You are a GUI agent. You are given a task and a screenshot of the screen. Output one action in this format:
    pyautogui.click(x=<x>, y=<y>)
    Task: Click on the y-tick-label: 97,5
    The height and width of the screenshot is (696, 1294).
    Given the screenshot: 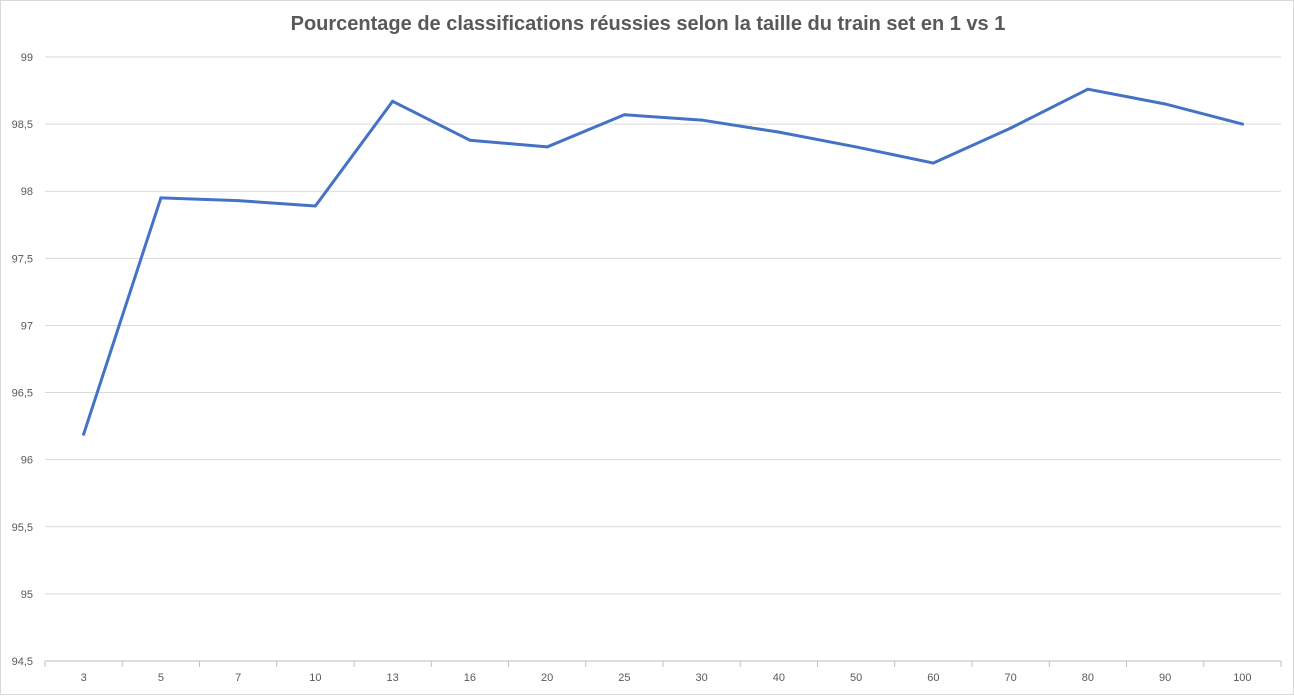 What is the action you would take?
    pyautogui.click(x=22, y=259)
    